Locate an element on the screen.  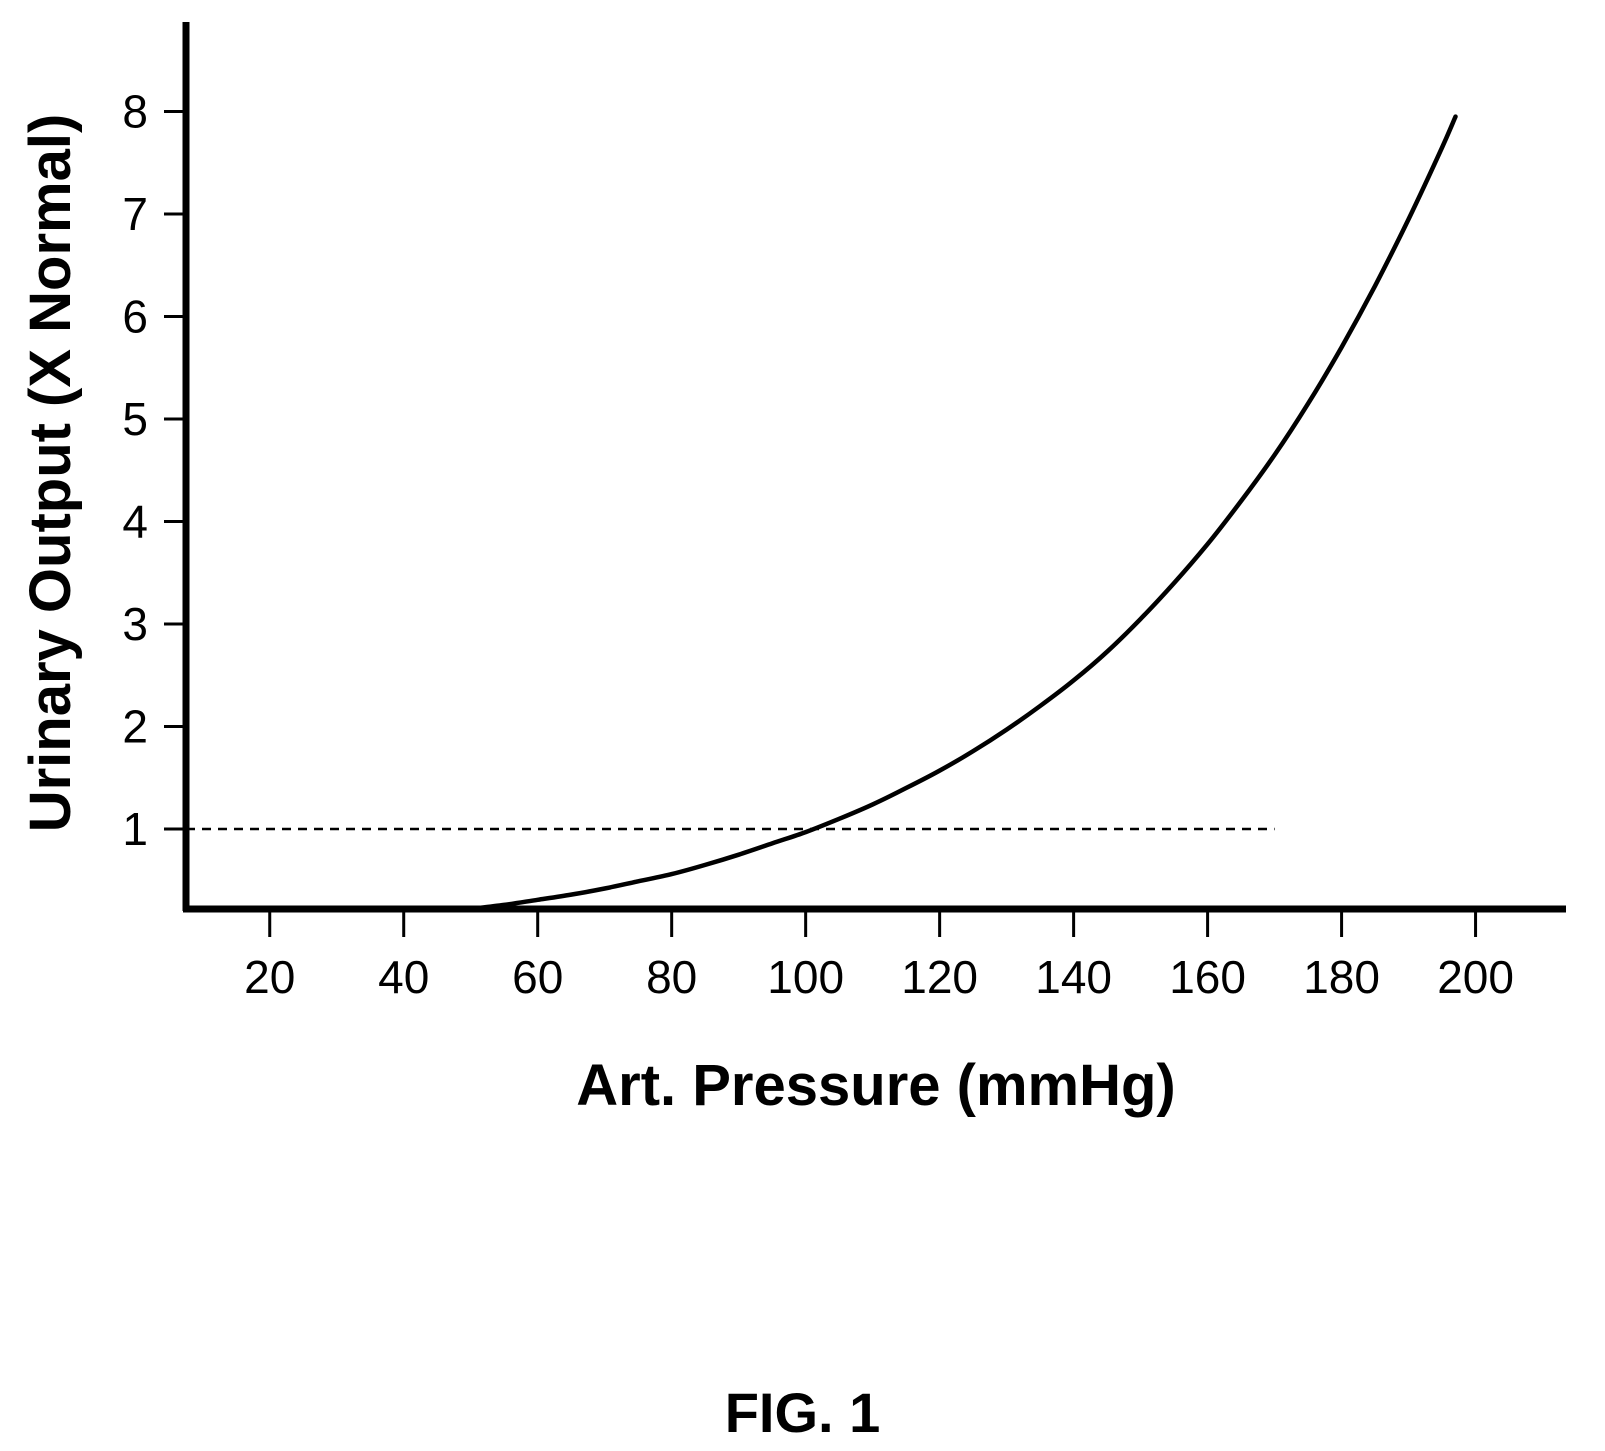
x-tick-label: 60 is located at coordinates (537, 977).